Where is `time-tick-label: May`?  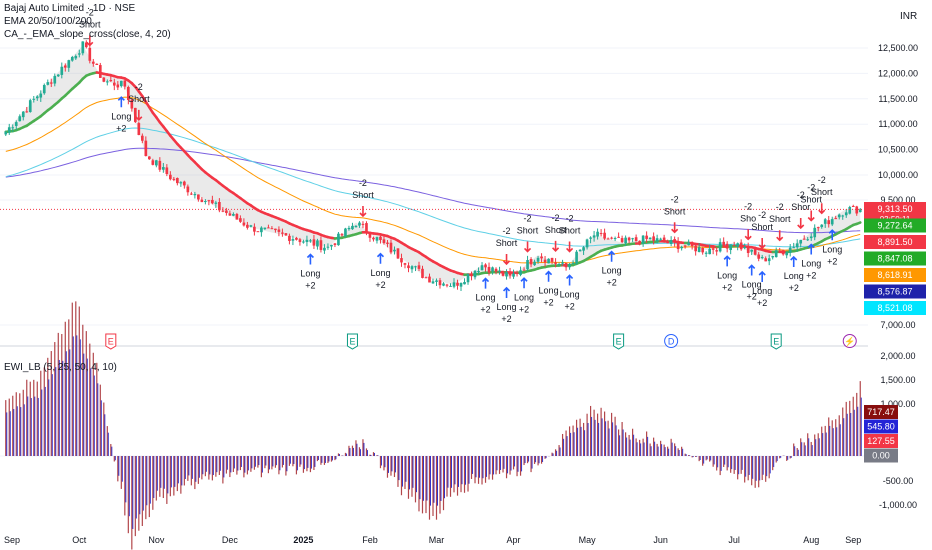 time-tick-label: May is located at coordinates (588, 540).